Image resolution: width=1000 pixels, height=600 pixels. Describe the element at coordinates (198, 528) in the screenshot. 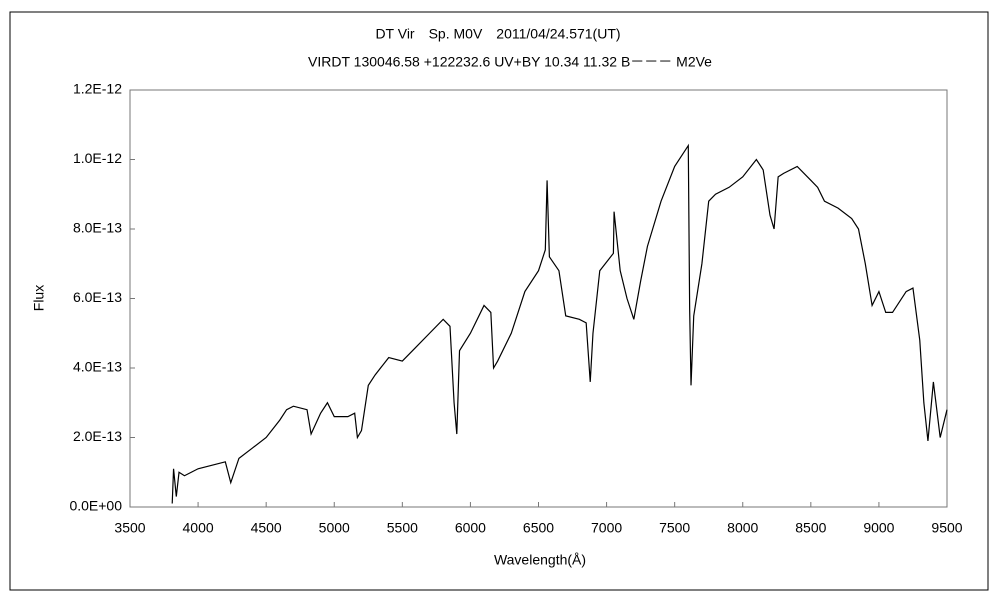

I see `x-tick-label: 4000` at that location.